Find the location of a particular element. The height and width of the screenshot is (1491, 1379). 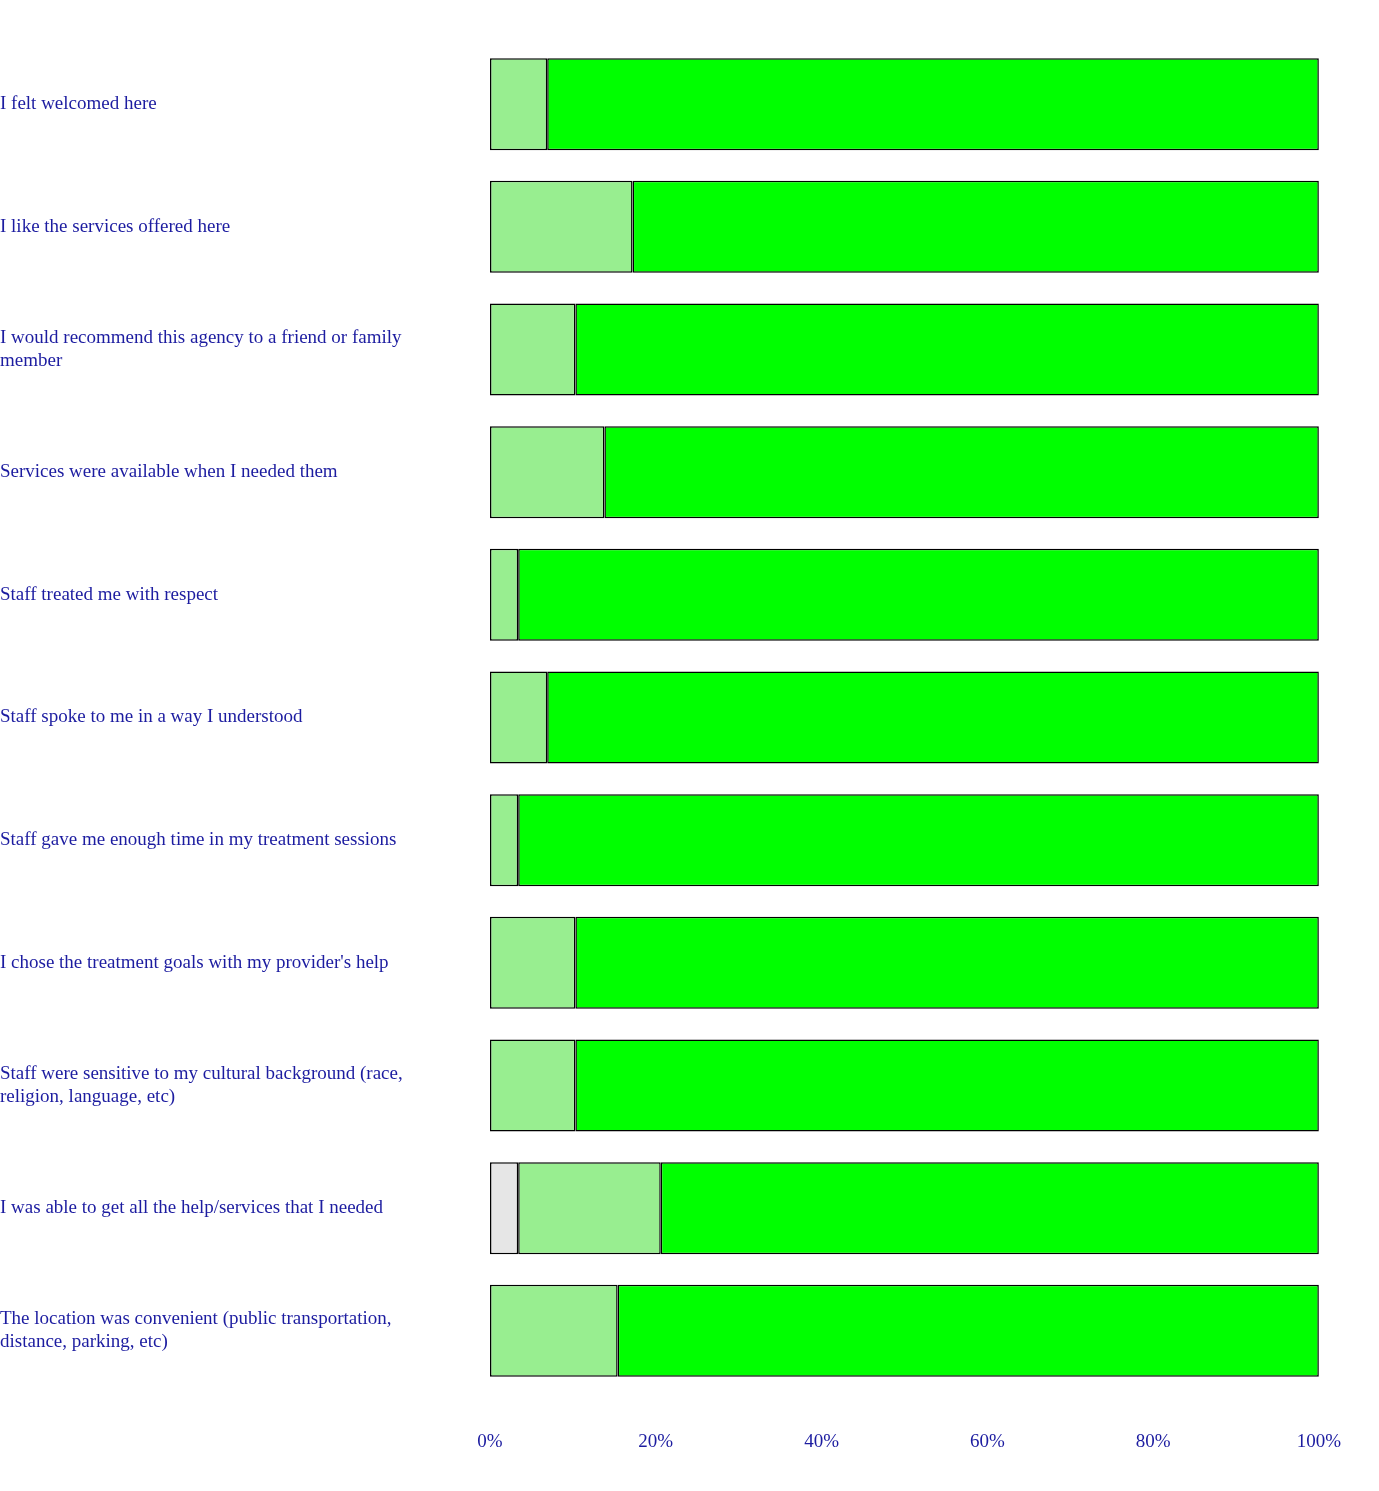

y-tick-label: Services were available when I needed them is located at coordinates (169, 471).